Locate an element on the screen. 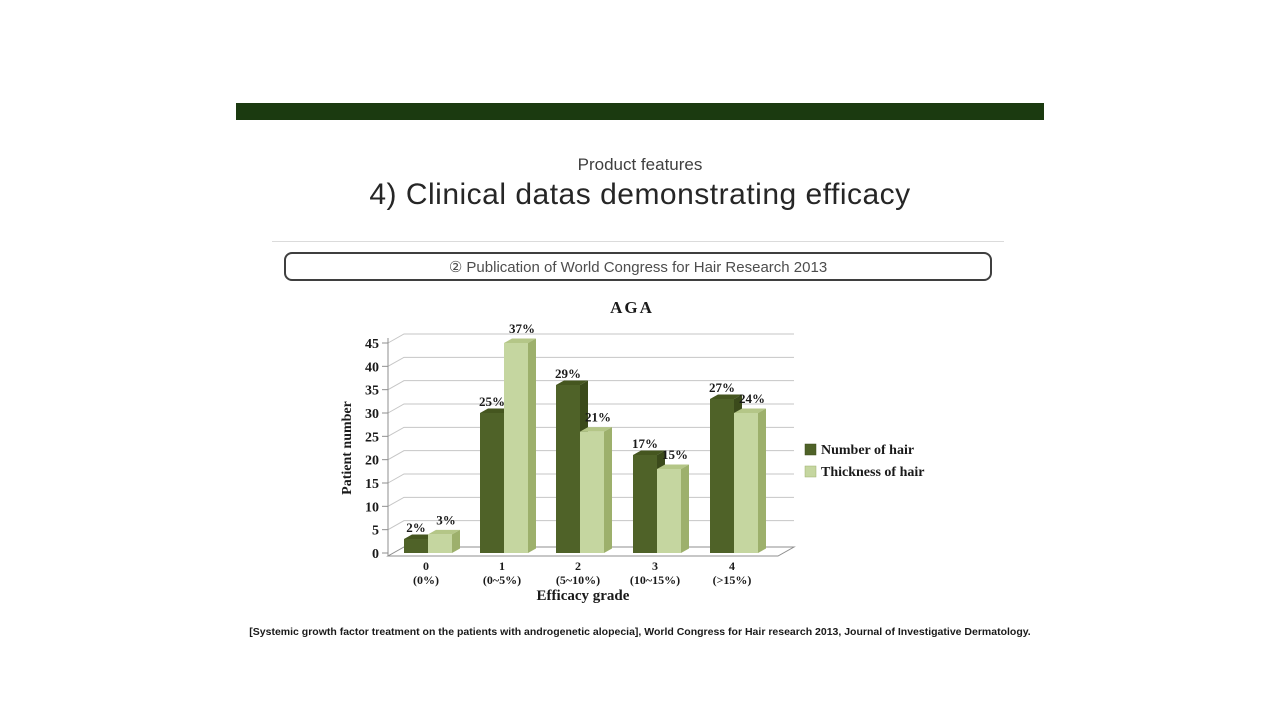 The height and width of the screenshot is (720, 1280). slide-title: 4) Clinical datas demonstrating efficacy is located at coordinates (640, 194).